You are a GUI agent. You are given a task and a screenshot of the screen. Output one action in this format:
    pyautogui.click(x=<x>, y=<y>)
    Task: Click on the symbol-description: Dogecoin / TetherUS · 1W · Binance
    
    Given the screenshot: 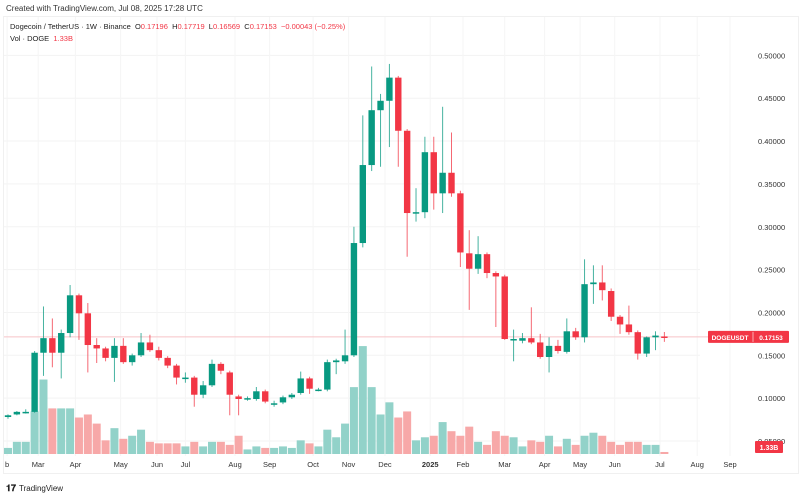 What is the action you would take?
    pyautogui.click(x=70, y=26)
    